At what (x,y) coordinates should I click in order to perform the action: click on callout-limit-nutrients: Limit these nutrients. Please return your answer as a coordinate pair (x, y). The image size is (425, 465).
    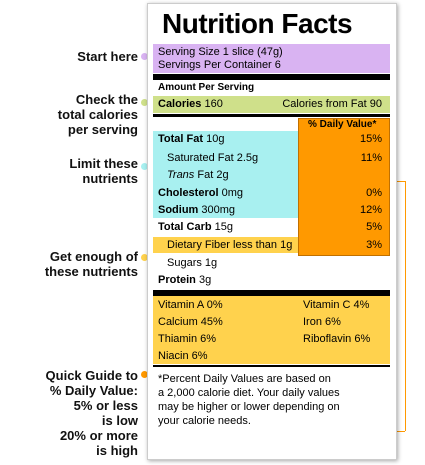
    Looking at the image, I should click on (103, 171).